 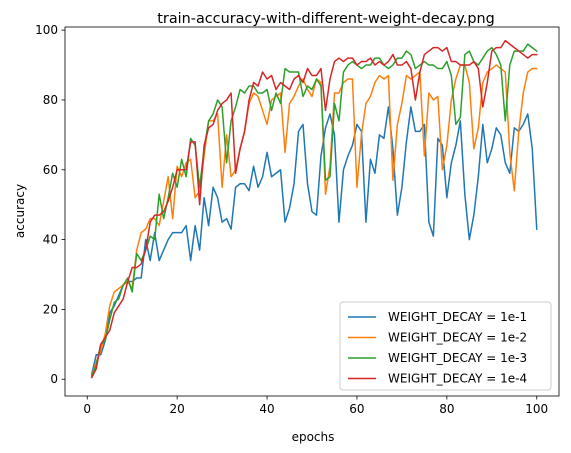 I want to click on legend-box, so click(x=445, y=346).